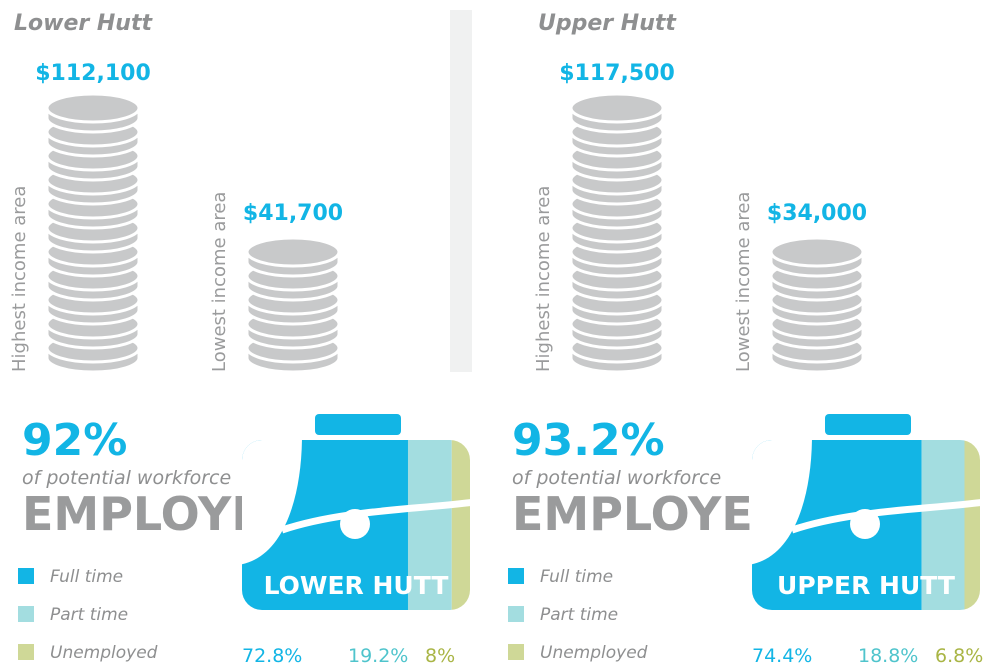 This screenshot has width=987, height=667. What do you see at coordinates (74, 440) in the screenshot?
I see `employment-rate: 92%` at bounding box center [74, 440].